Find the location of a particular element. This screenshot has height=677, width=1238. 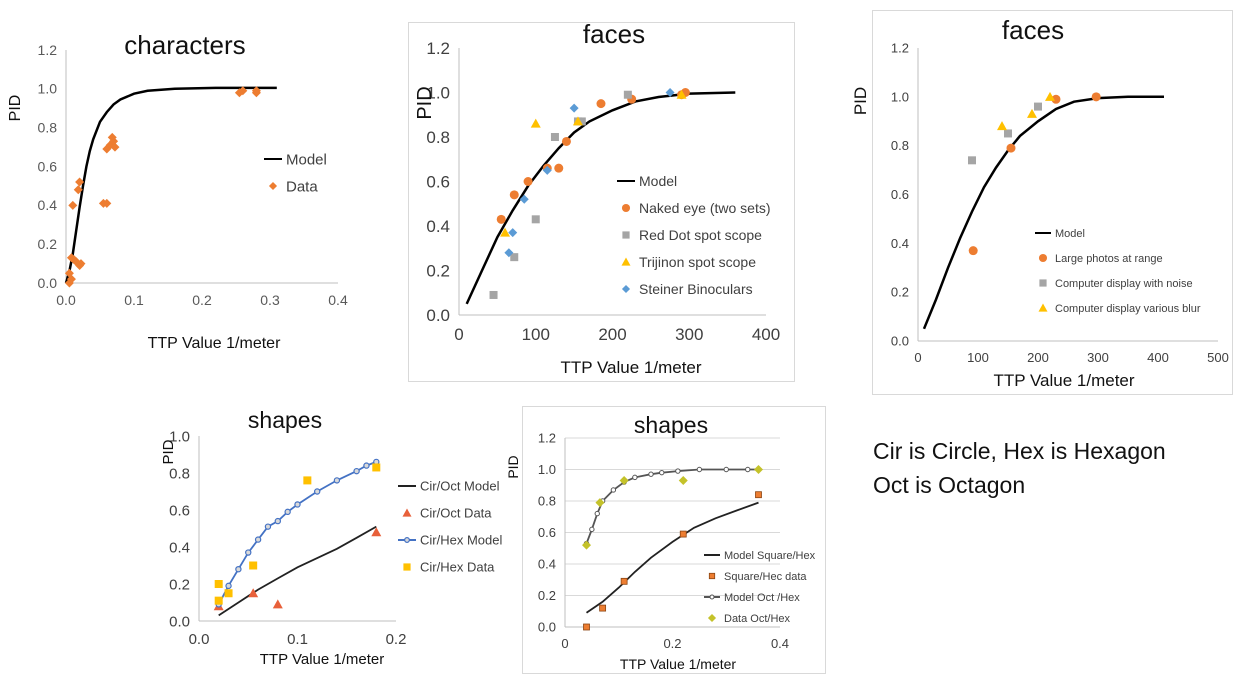

data-point-computer-display-various-blur is located at coordinates (1002, 126).